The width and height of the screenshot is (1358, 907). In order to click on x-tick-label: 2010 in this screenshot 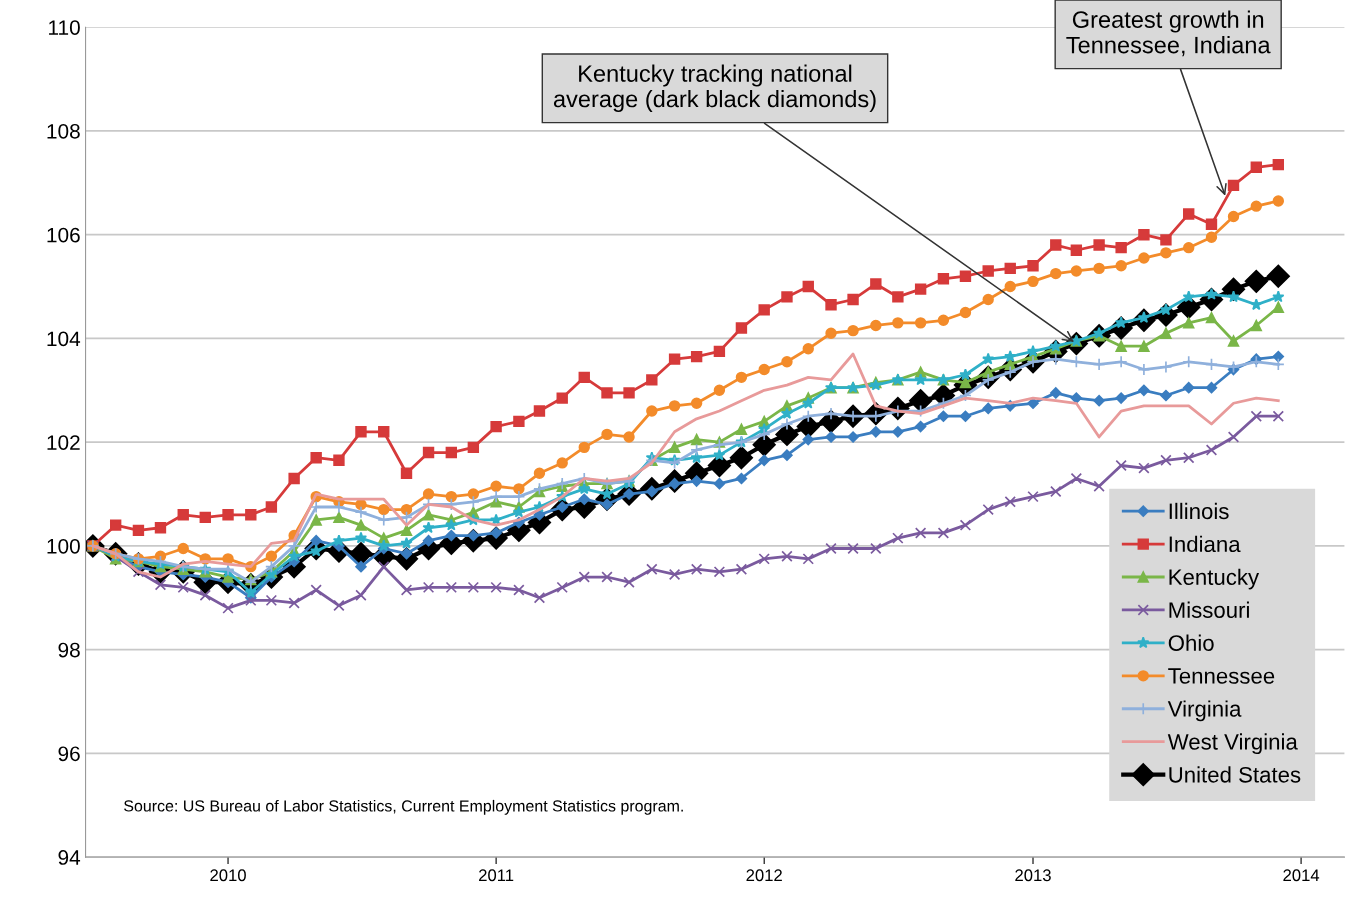, I will do `click(228, 875)`.